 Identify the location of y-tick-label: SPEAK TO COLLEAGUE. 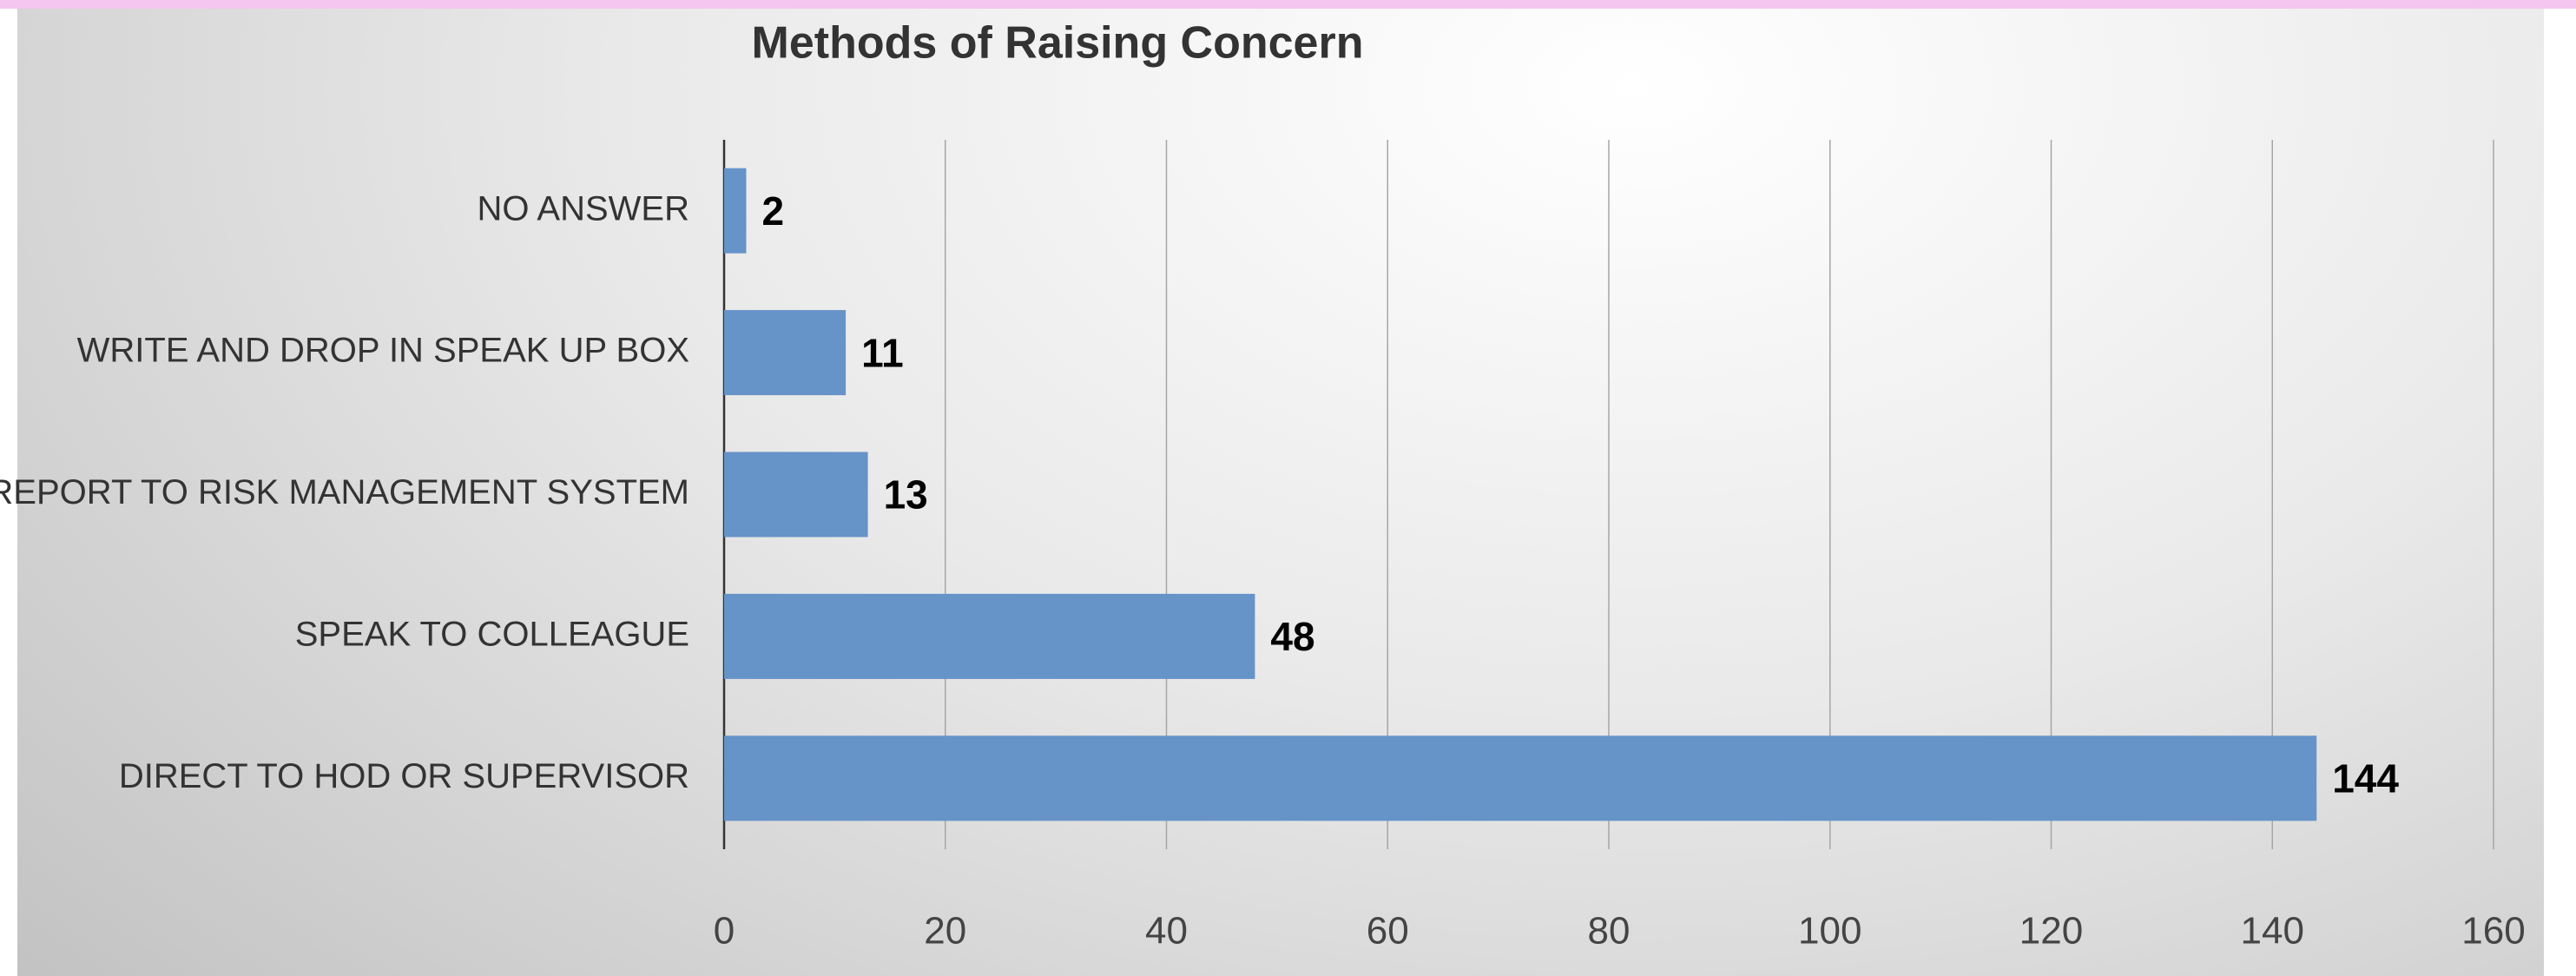
(492, 634).